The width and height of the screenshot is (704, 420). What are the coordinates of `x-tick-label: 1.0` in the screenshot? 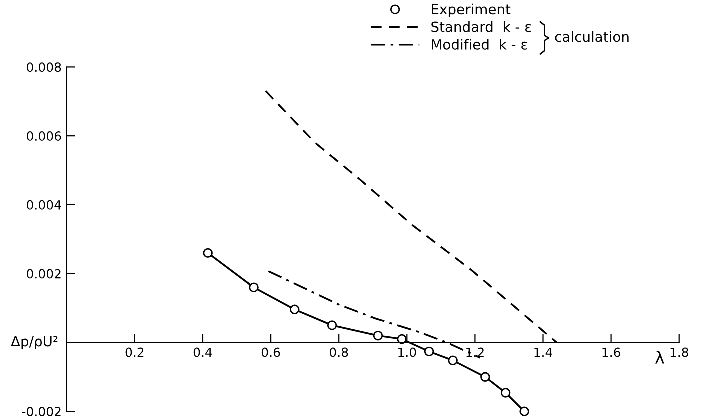 It's located at (407, 353).